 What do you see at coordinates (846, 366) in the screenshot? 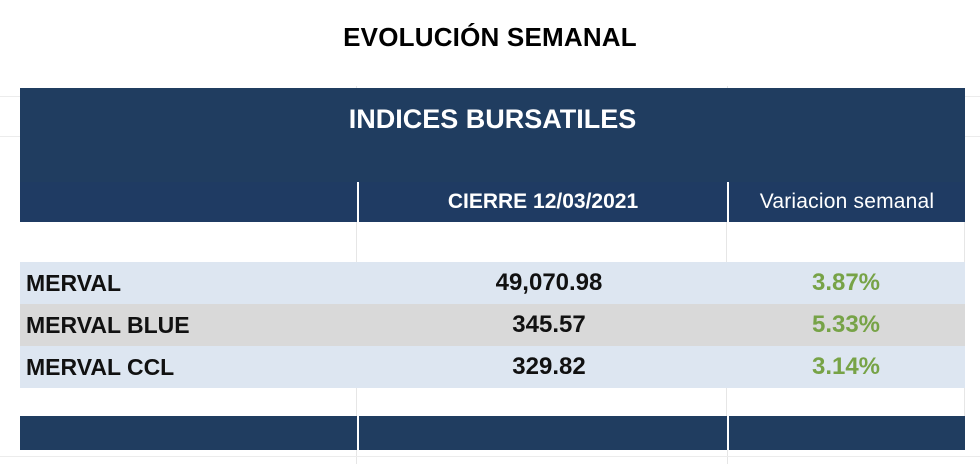
I see `index-weekly-change: 3.14%` at bounding box center [846, 366].